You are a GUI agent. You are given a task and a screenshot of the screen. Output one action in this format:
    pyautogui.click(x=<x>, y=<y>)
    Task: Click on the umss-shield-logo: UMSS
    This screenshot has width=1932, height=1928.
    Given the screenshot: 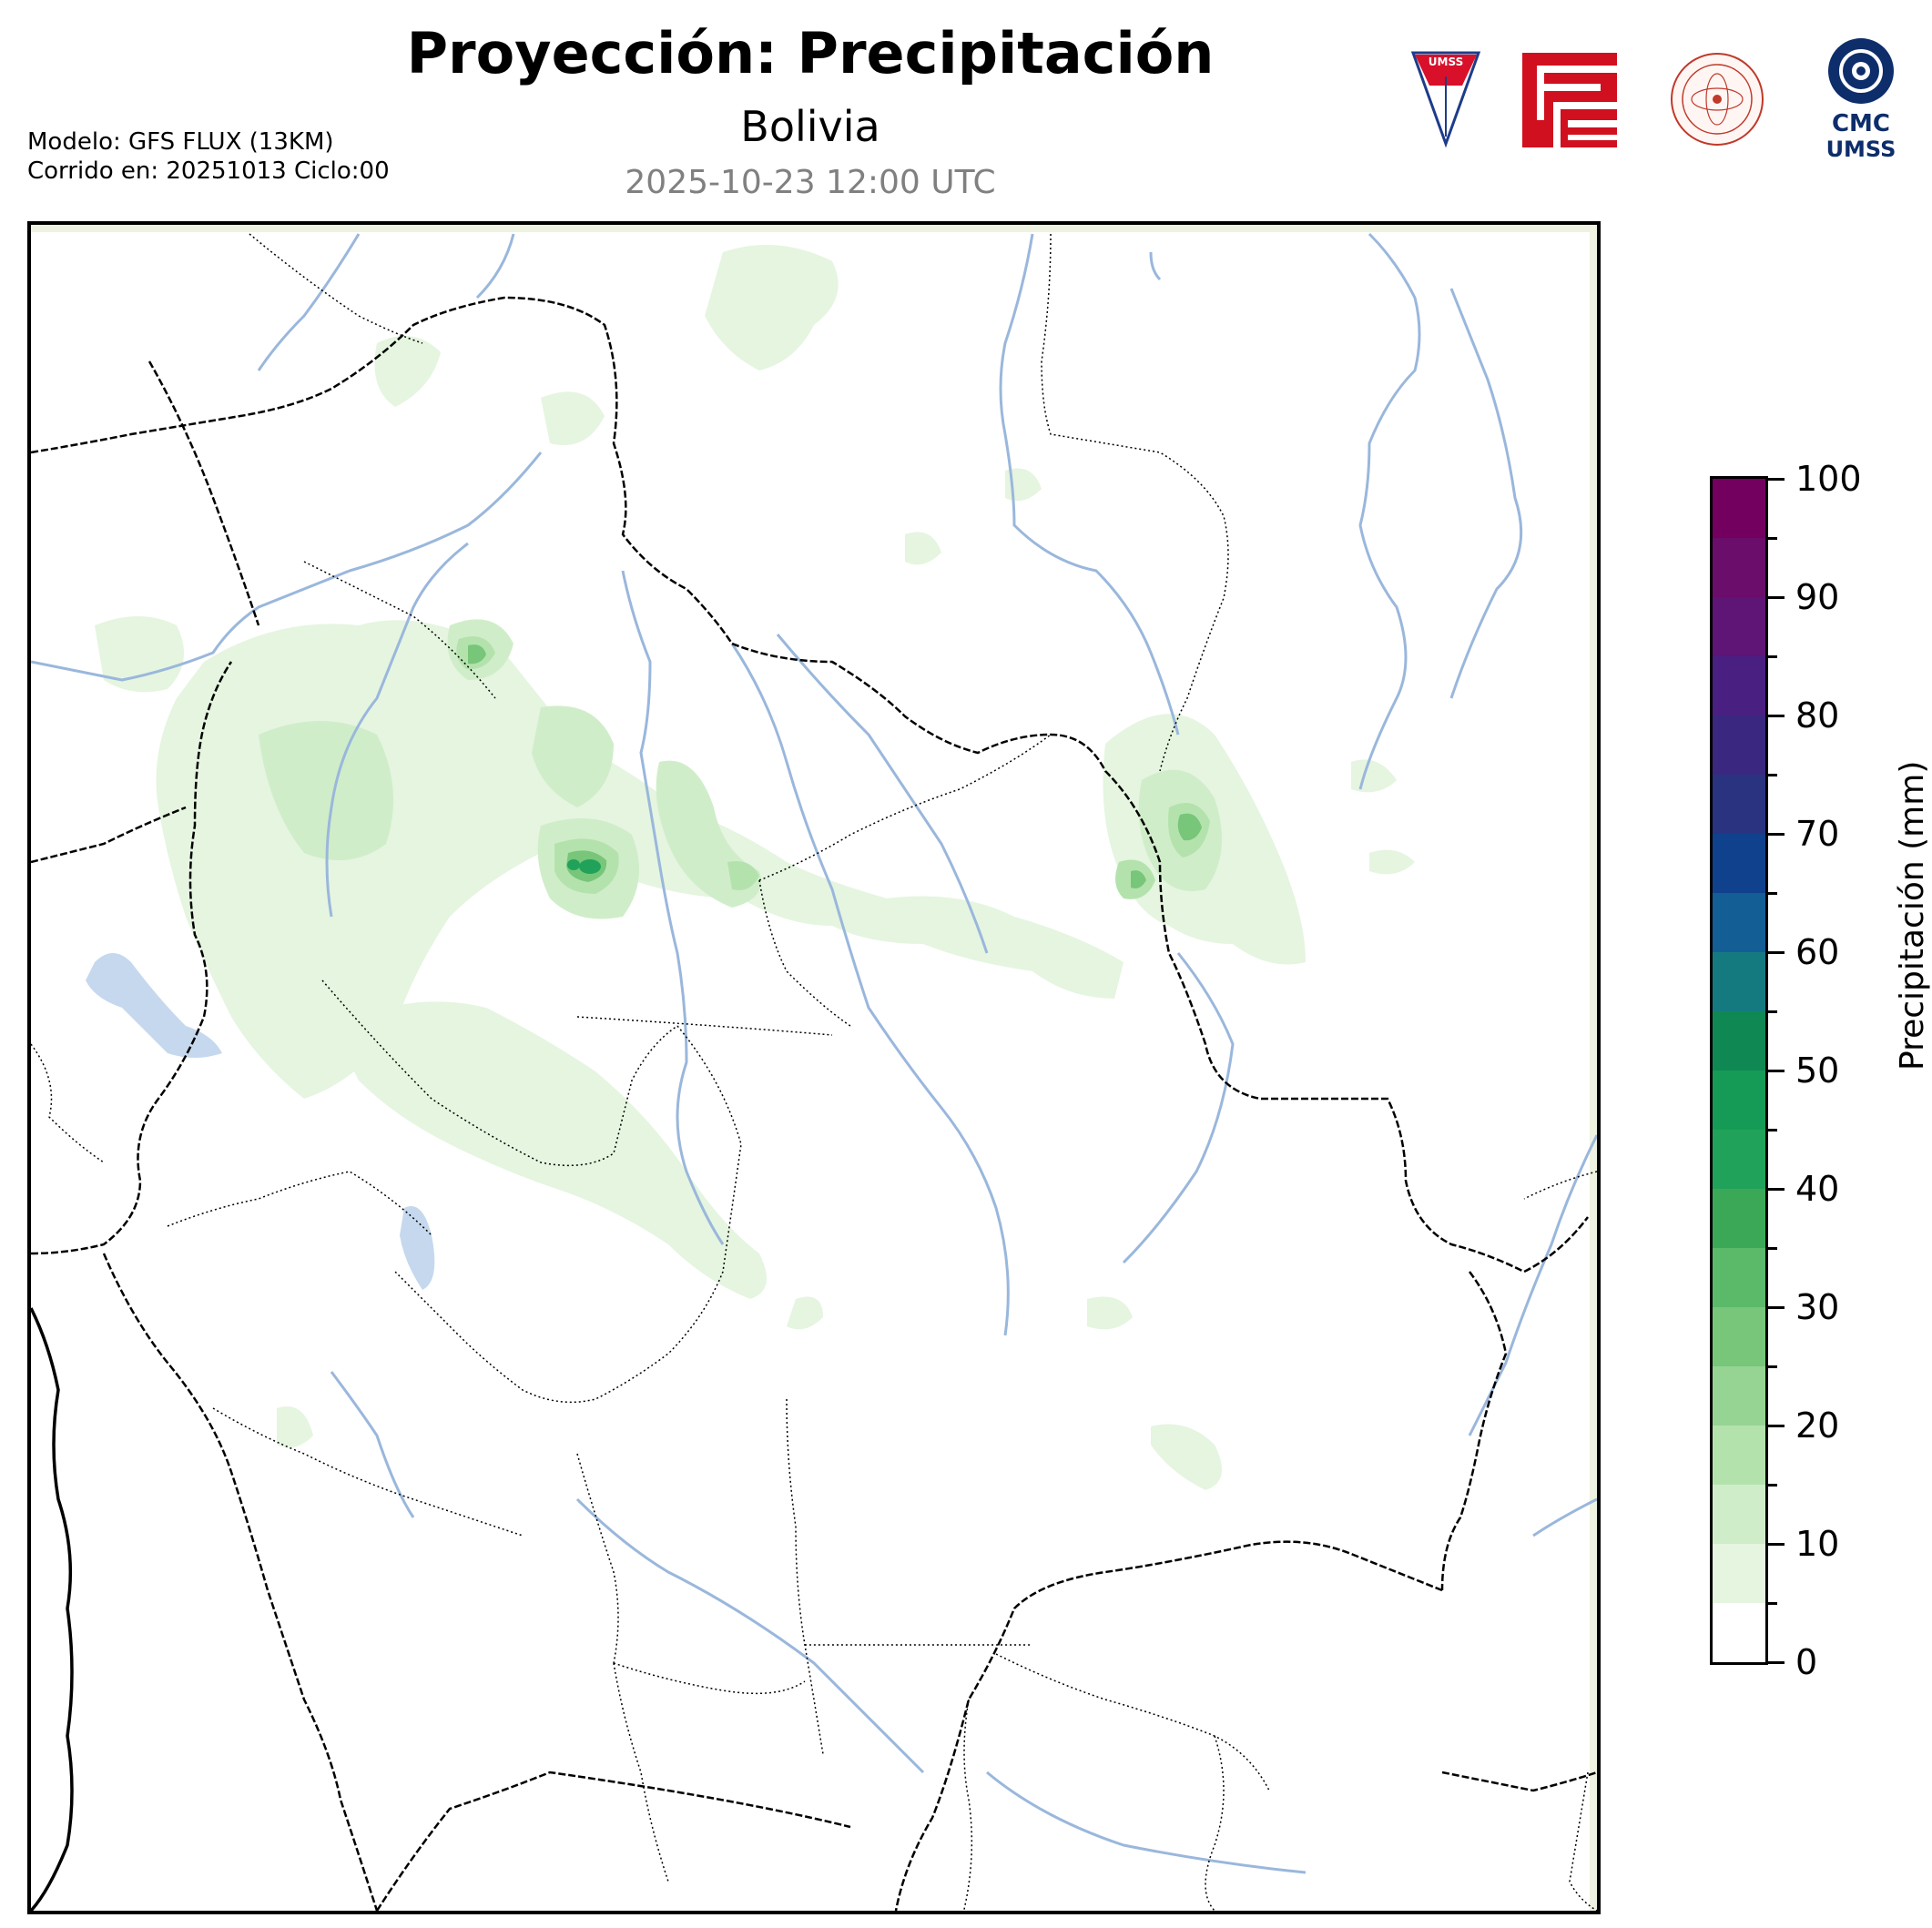 What is the action you would take?
    pyautogui.click(x=1445, y=101)
    